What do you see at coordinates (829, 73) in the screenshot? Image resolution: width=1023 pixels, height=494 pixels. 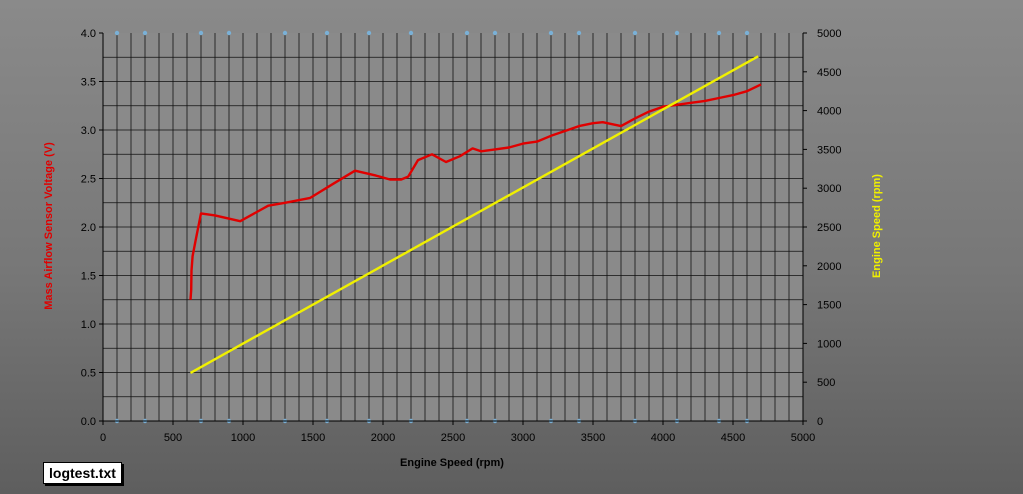 I see `right-tick-label: 4500` at bounding box center [829, 73].